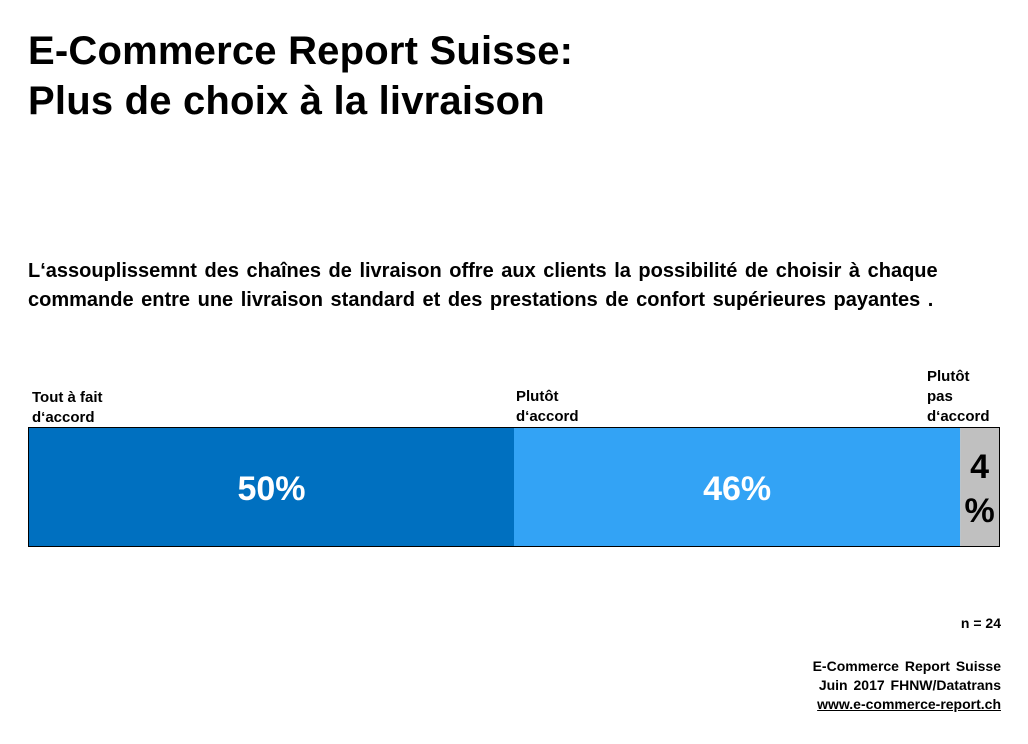 This screenshot has width=1028, height=744. I want to click on stacked-bar-svg: 50% 46% 4%, so click(514, 487).